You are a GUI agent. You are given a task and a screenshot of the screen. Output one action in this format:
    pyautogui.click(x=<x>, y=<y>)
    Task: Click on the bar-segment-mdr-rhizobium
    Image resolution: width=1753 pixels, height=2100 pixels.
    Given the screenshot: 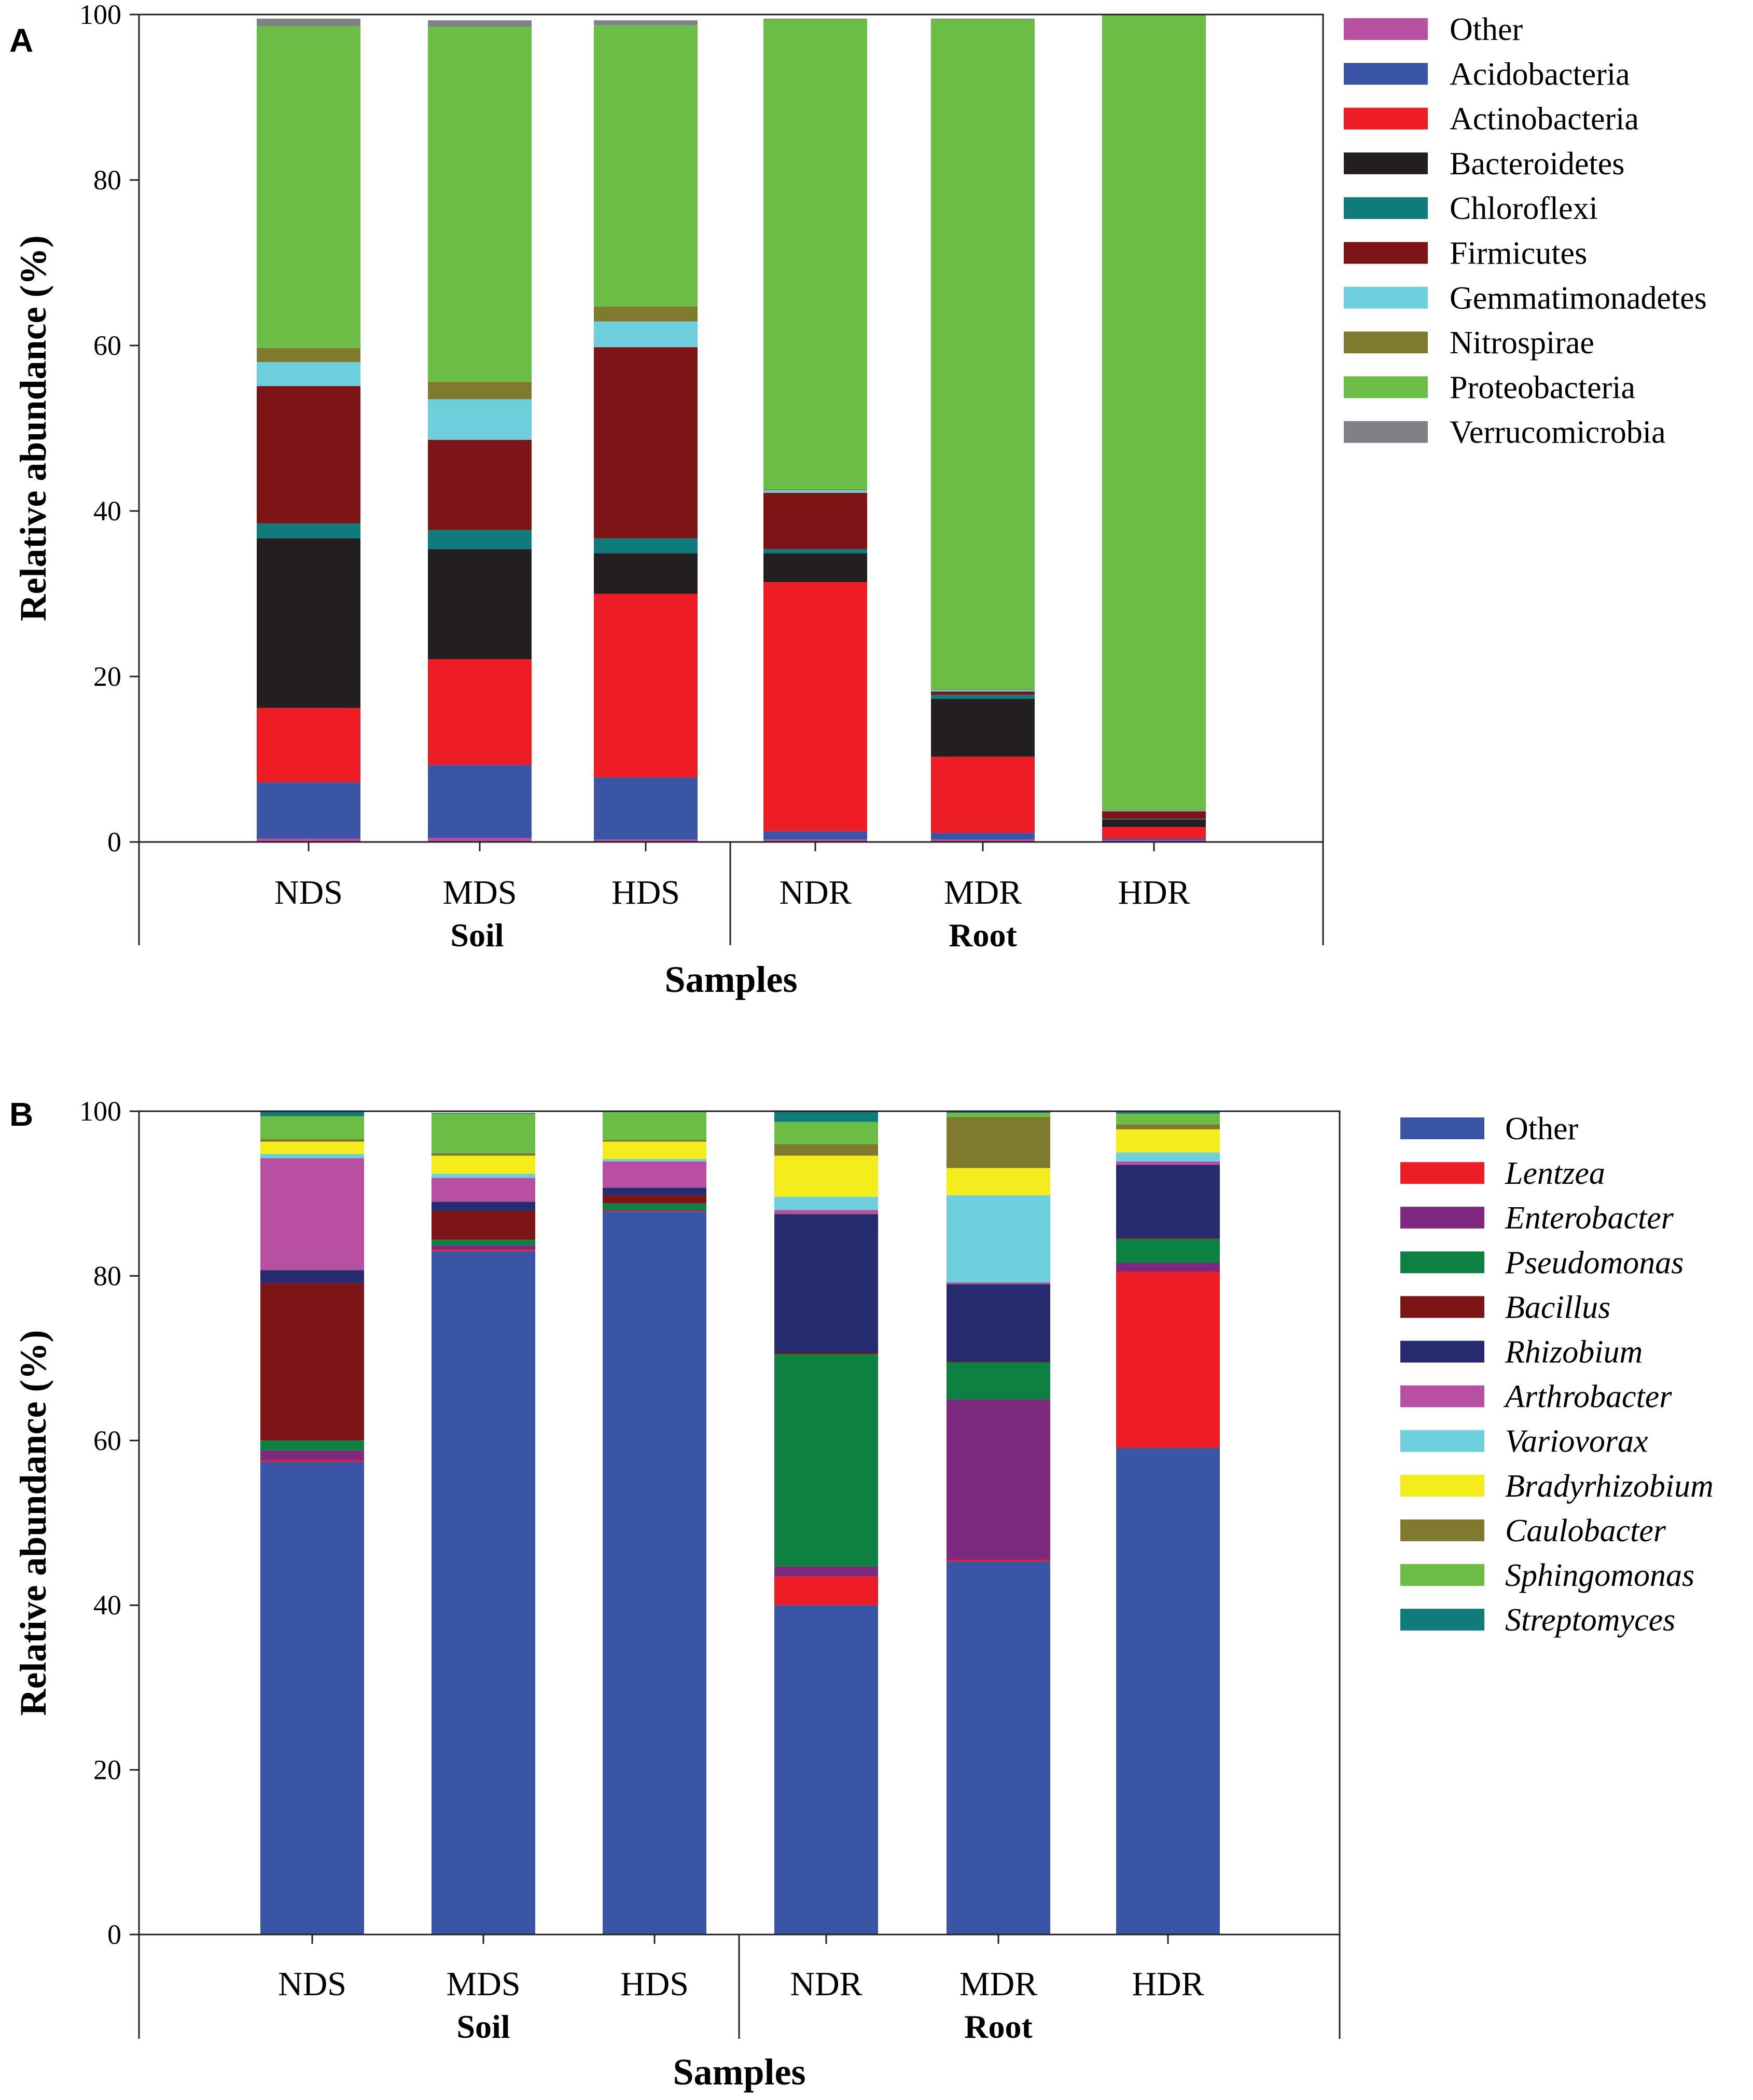 What is the action you would take?
    pyautogui.click(x=998, y=1323)
    